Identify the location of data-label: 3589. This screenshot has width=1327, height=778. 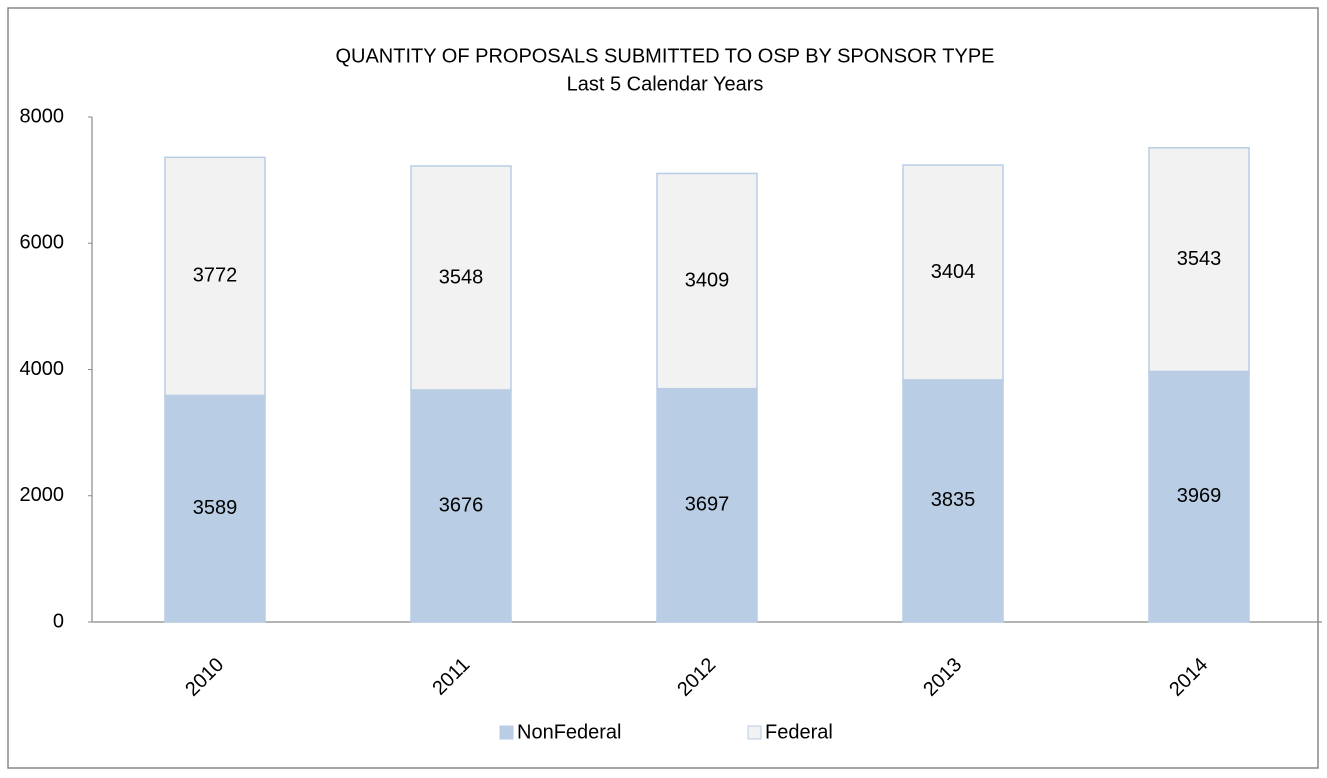
(215, 508).